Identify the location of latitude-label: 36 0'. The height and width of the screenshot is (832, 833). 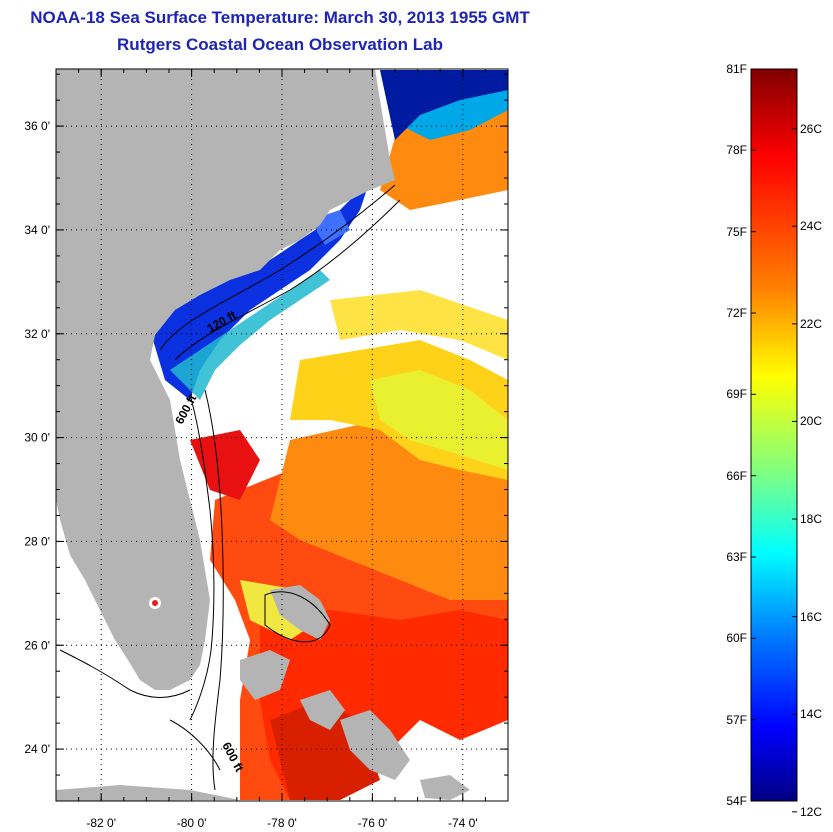
(37, 126).